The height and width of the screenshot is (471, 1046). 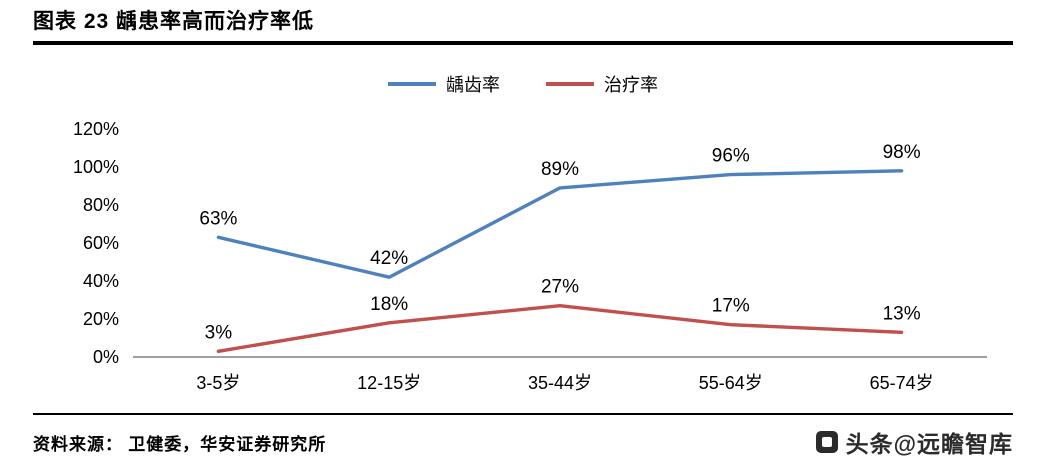 I want to click on treatment-rate-line-swatch, so click(x=570, y=84).